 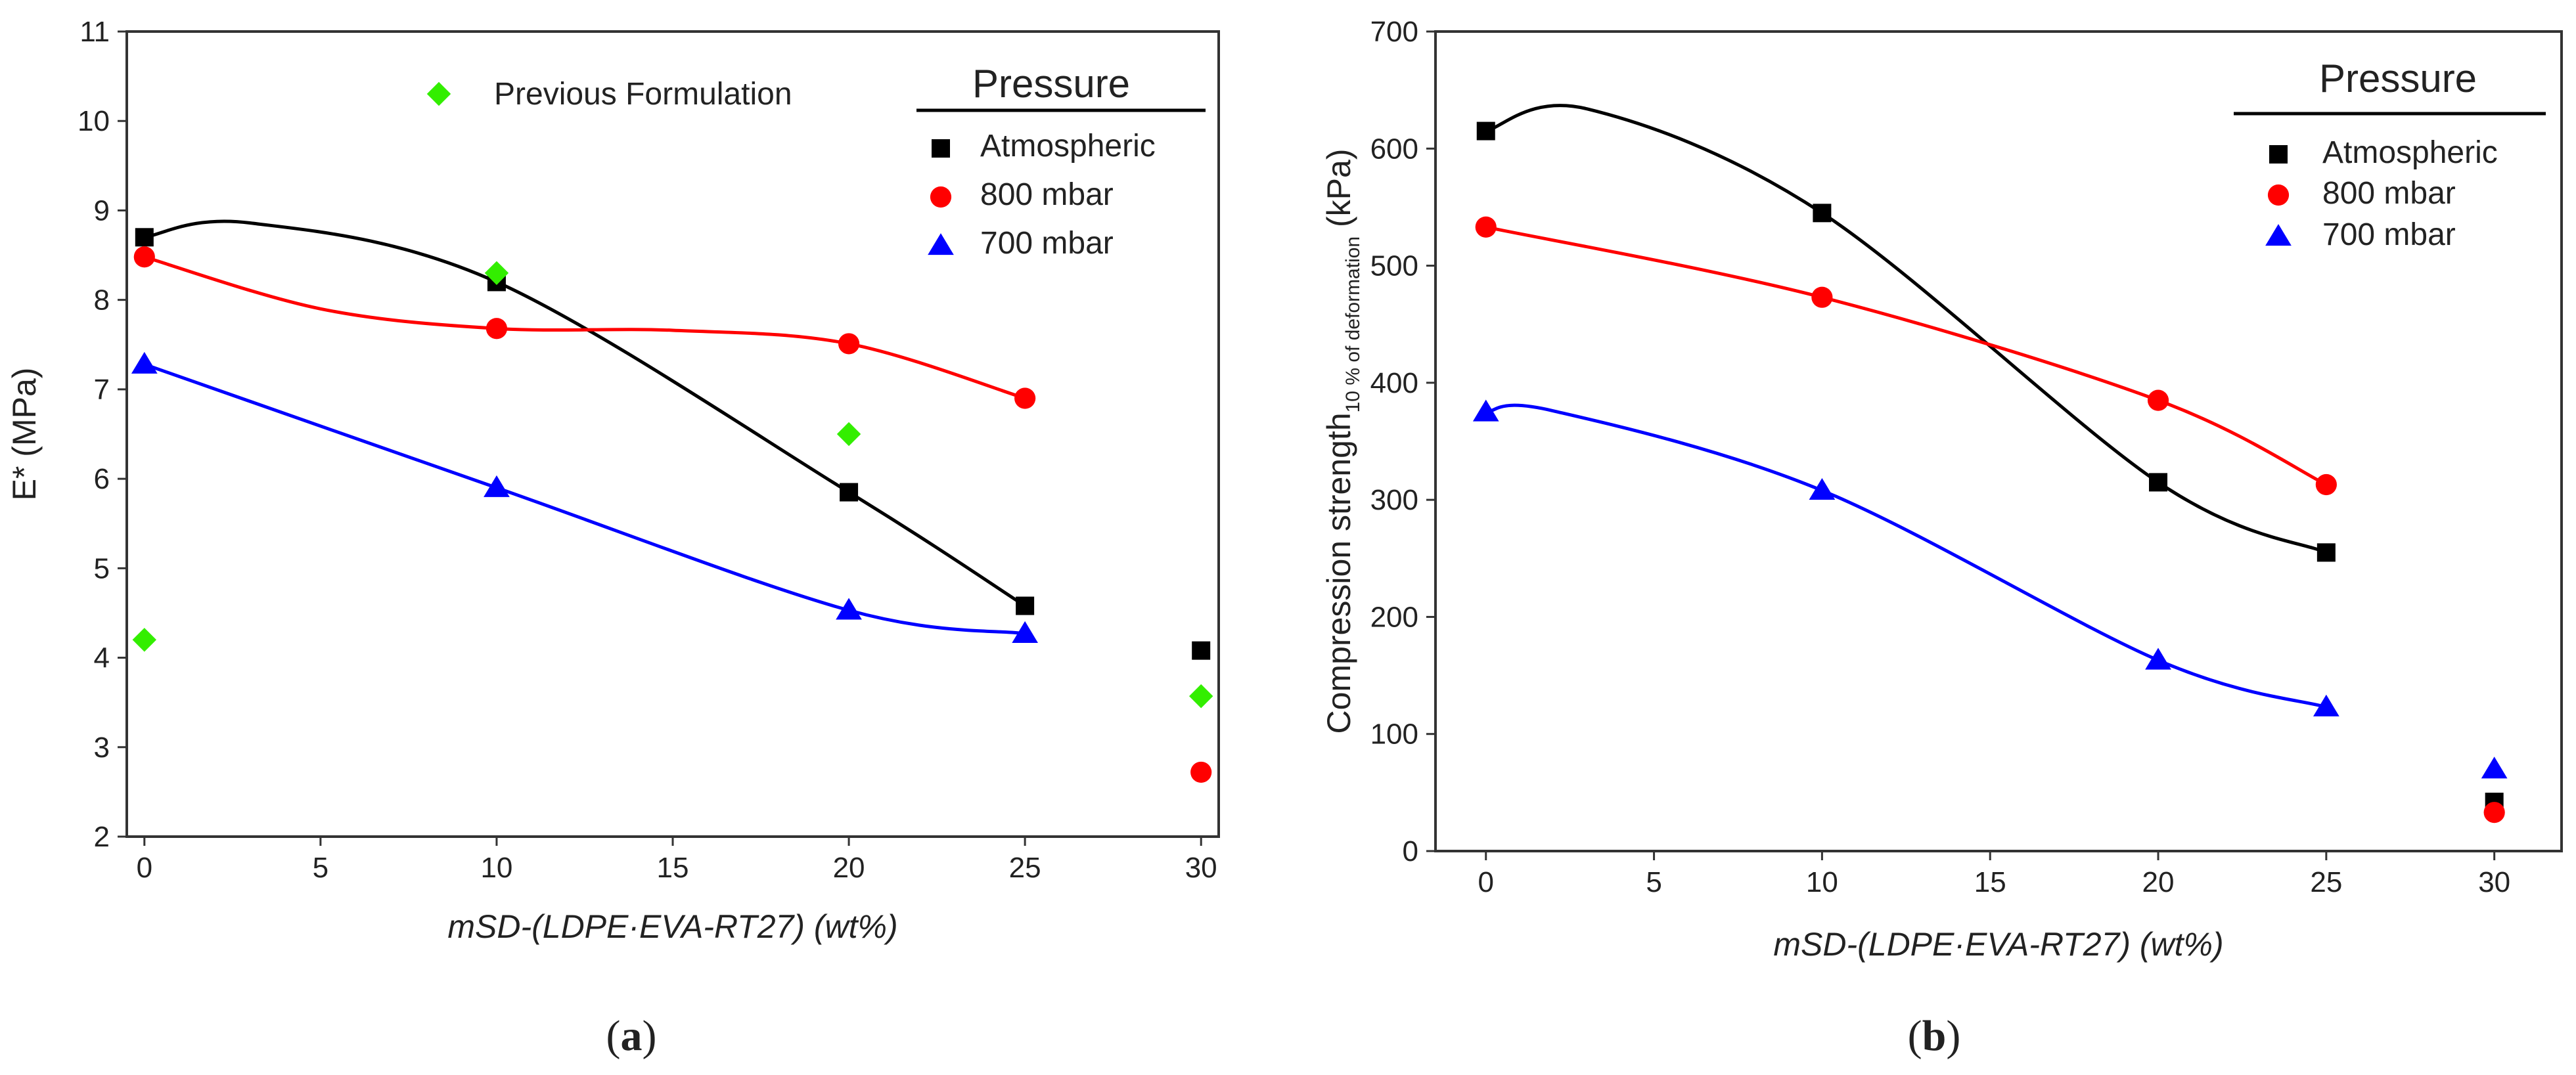 I want to click on panel-a-legend-label-atmospheric: Atmospheric, so click(x=1068, y=146).